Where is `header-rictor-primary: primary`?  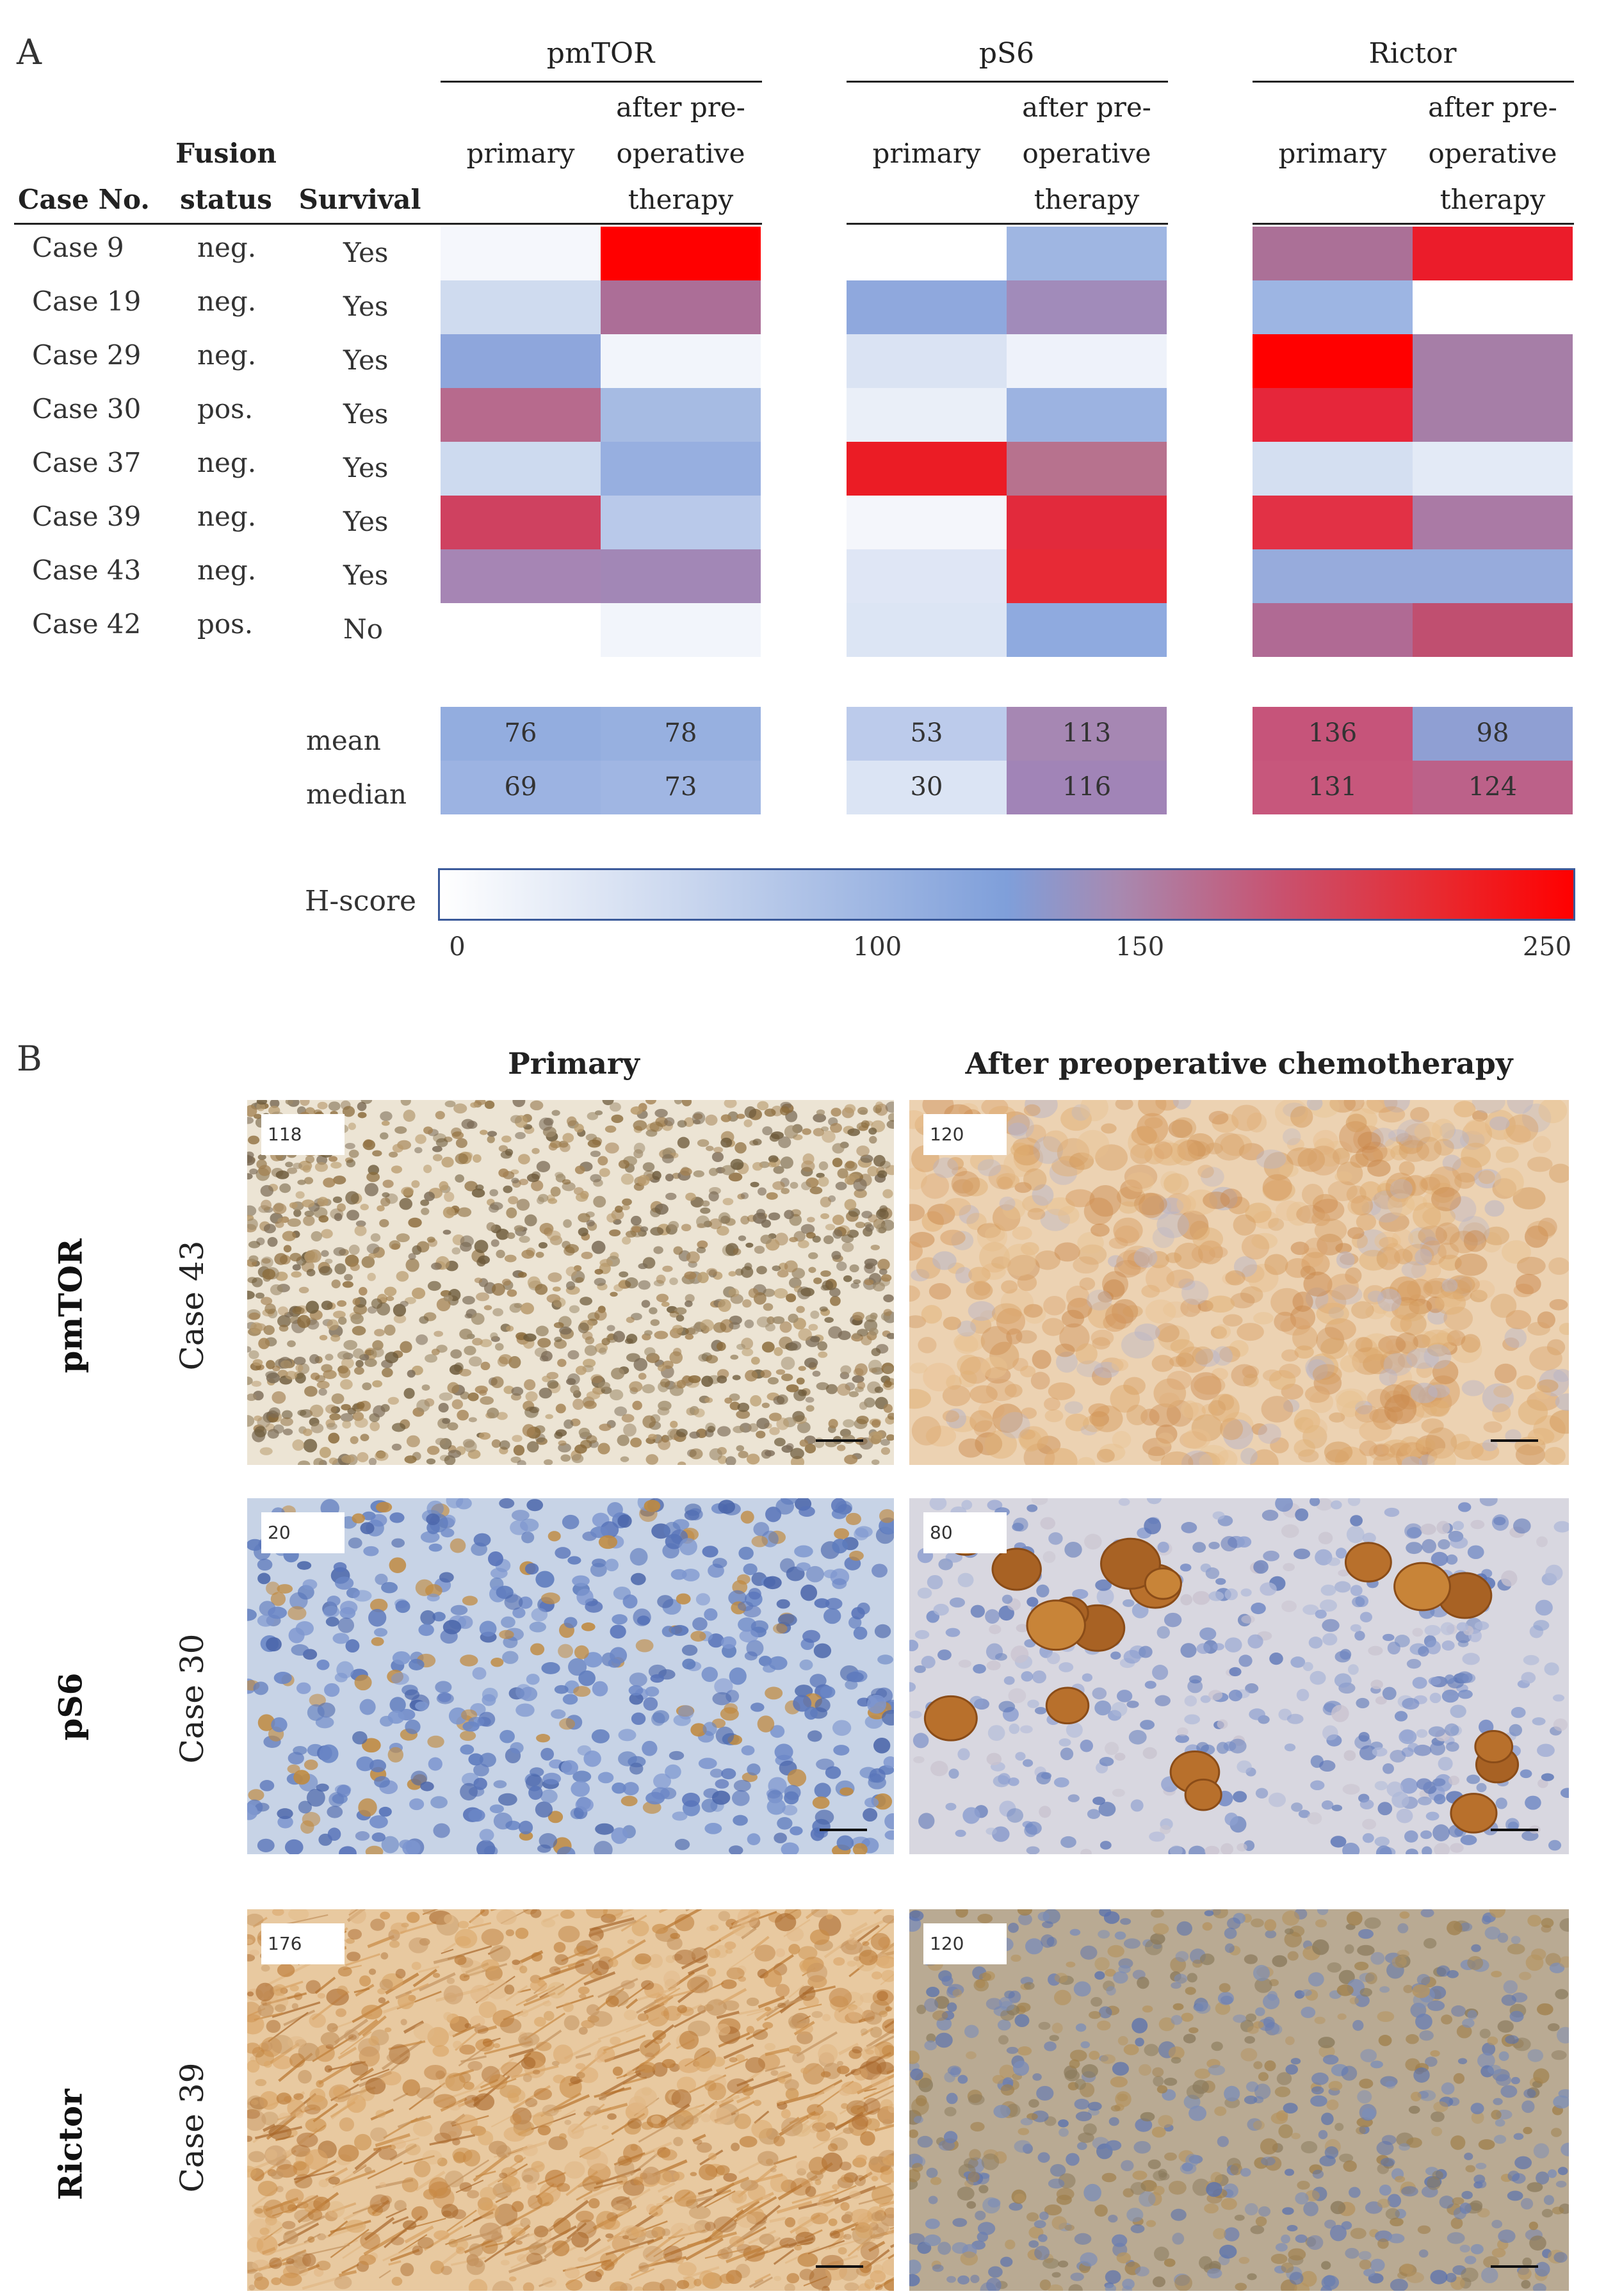
header-rictor-primary: primary is located at coordinates (1333, 153).